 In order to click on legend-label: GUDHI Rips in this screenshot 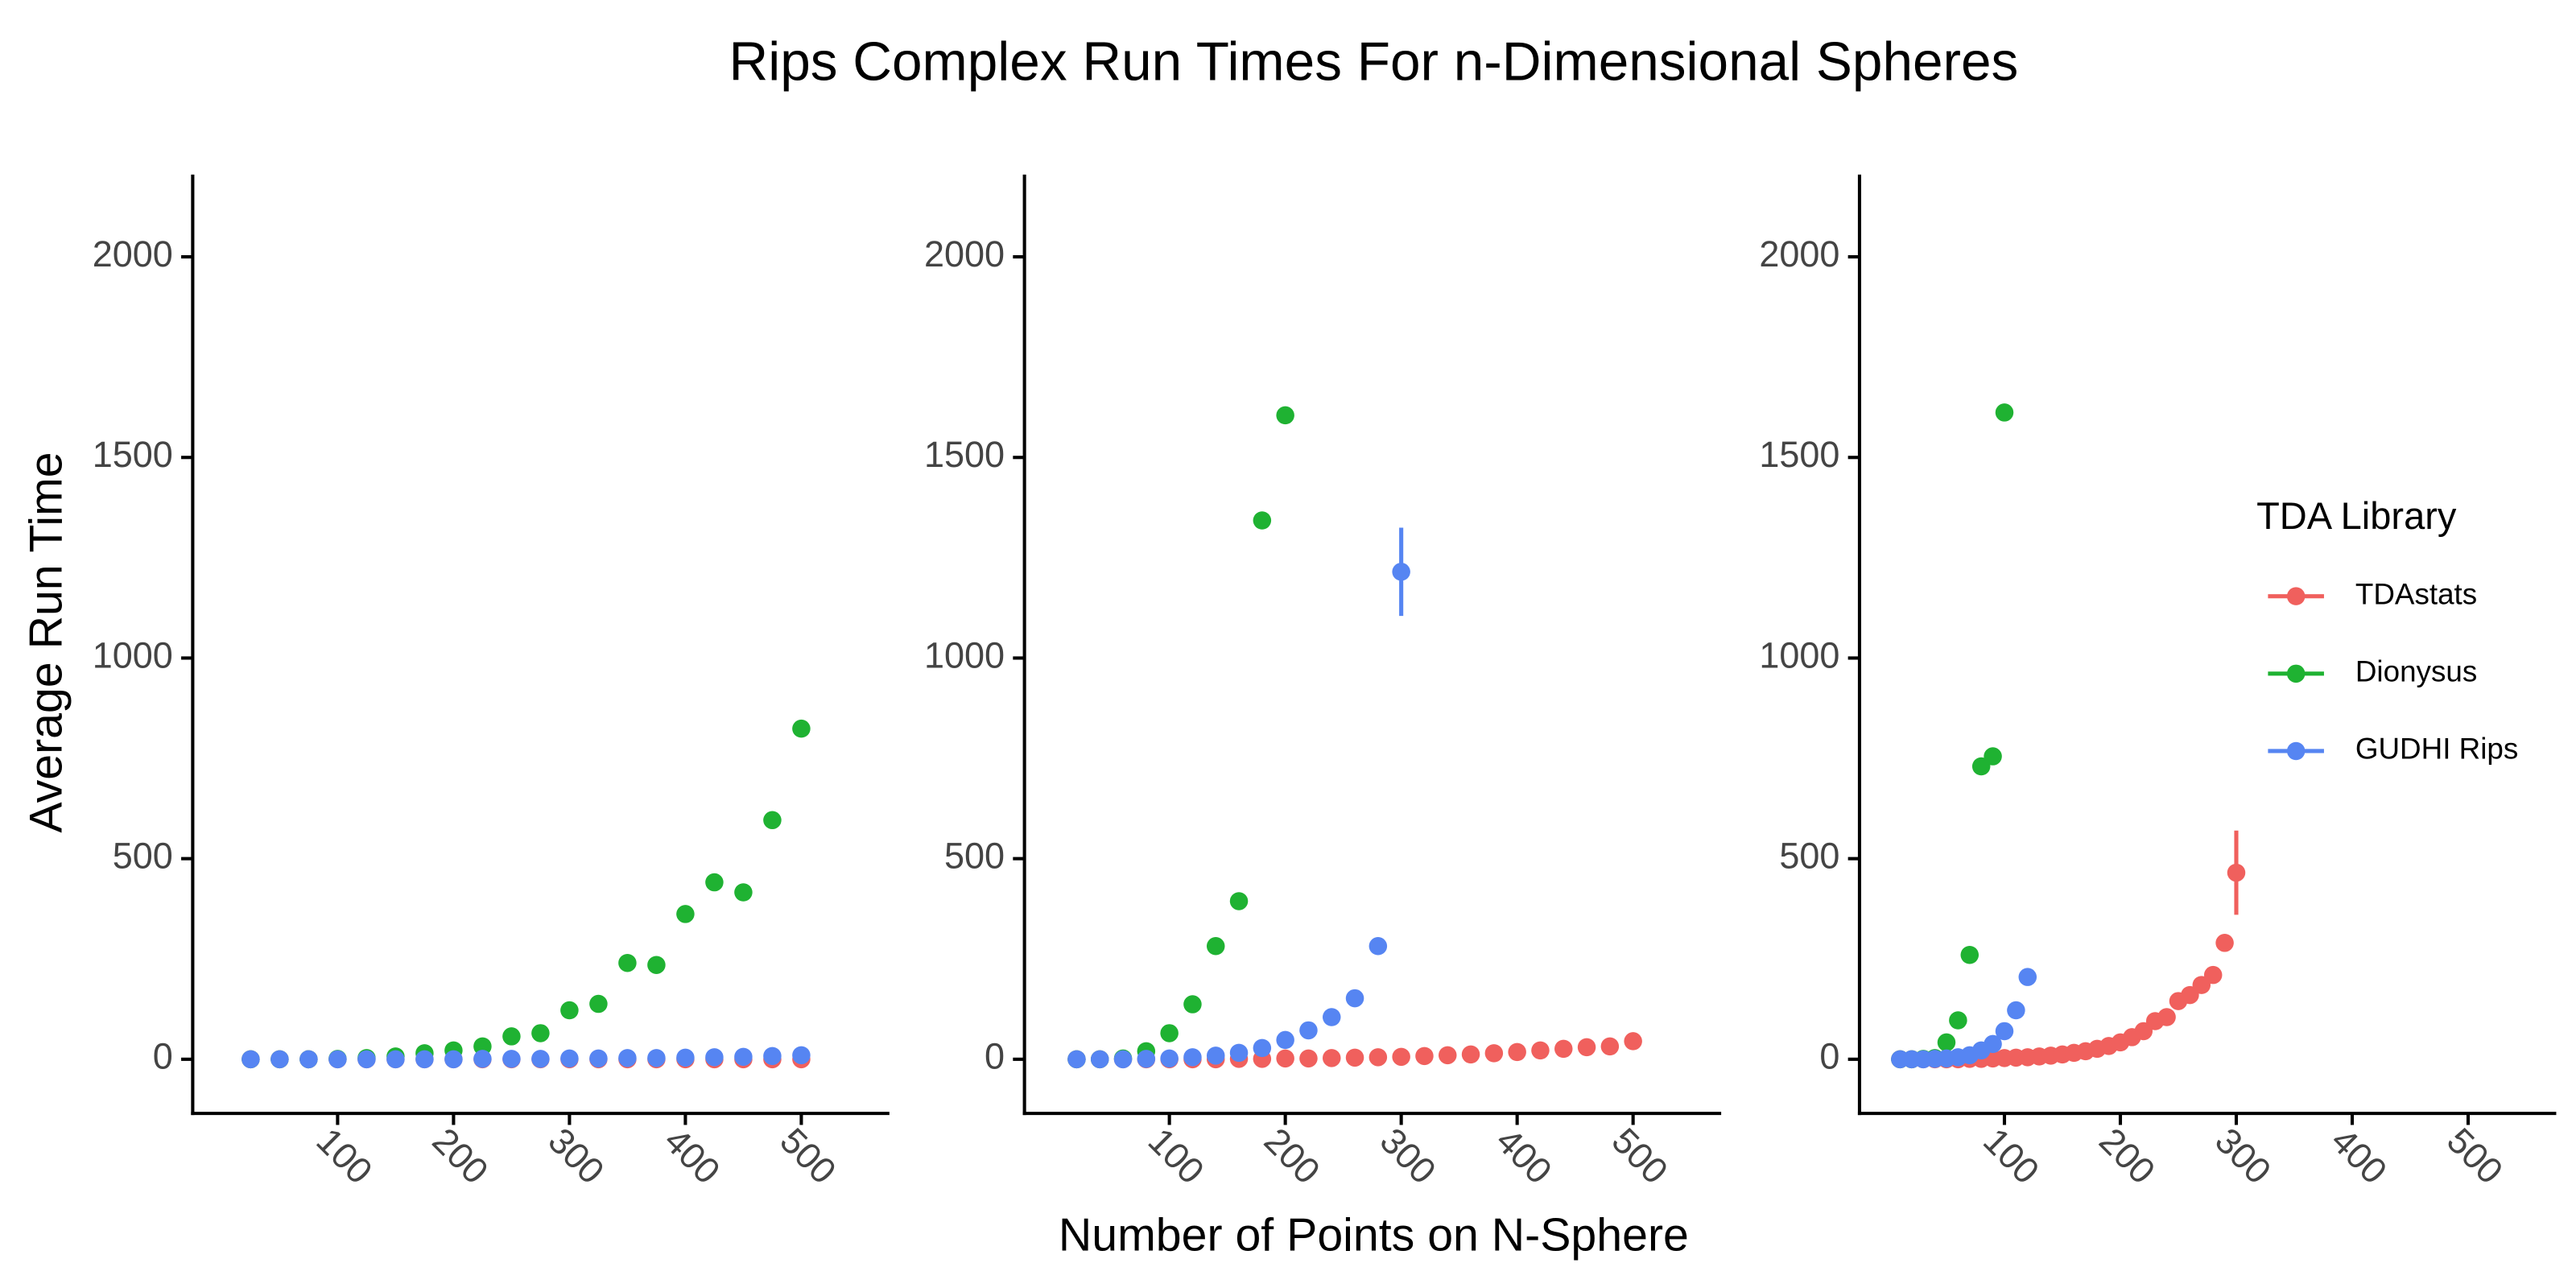, I will do `click(2437, 749)`.